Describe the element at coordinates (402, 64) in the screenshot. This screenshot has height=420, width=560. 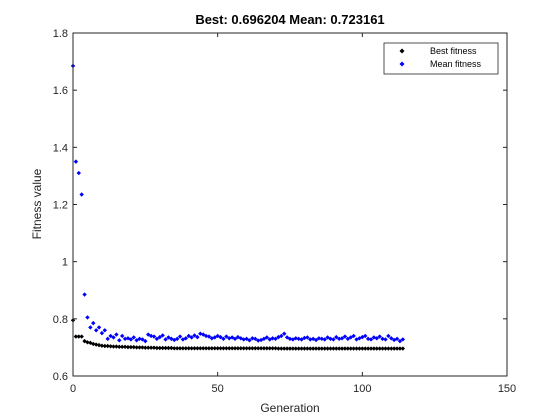
I see `legend-marker-mean` at that location.